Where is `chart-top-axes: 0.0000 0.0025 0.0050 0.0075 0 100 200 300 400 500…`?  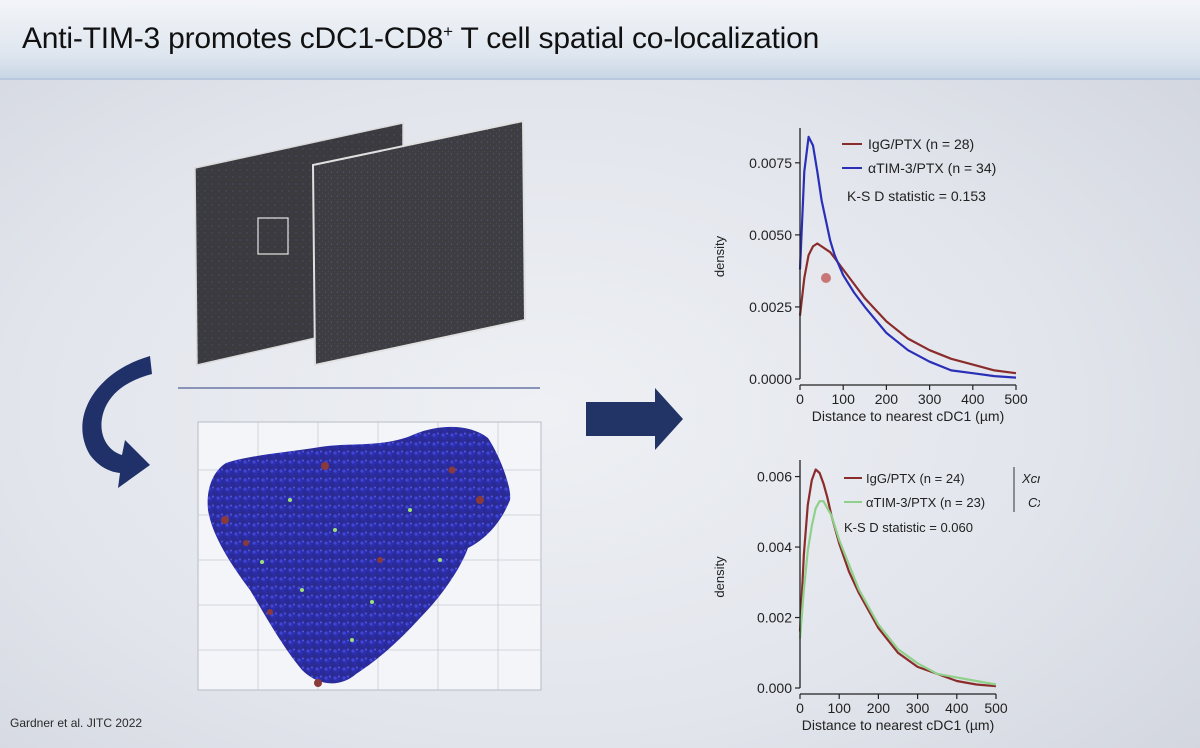 chart-top-axes: 0.0000 0.0025 0.0050 0.0075 0 100 200 300 400 500… is located at coordinates (870, 276).